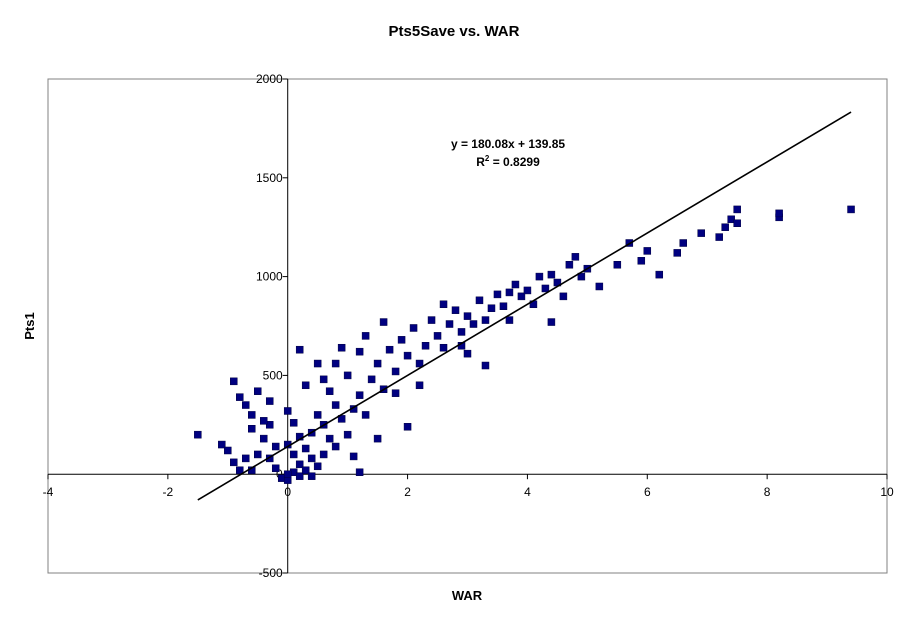  I want to click on r2-prefix: R, so click(480, 162).